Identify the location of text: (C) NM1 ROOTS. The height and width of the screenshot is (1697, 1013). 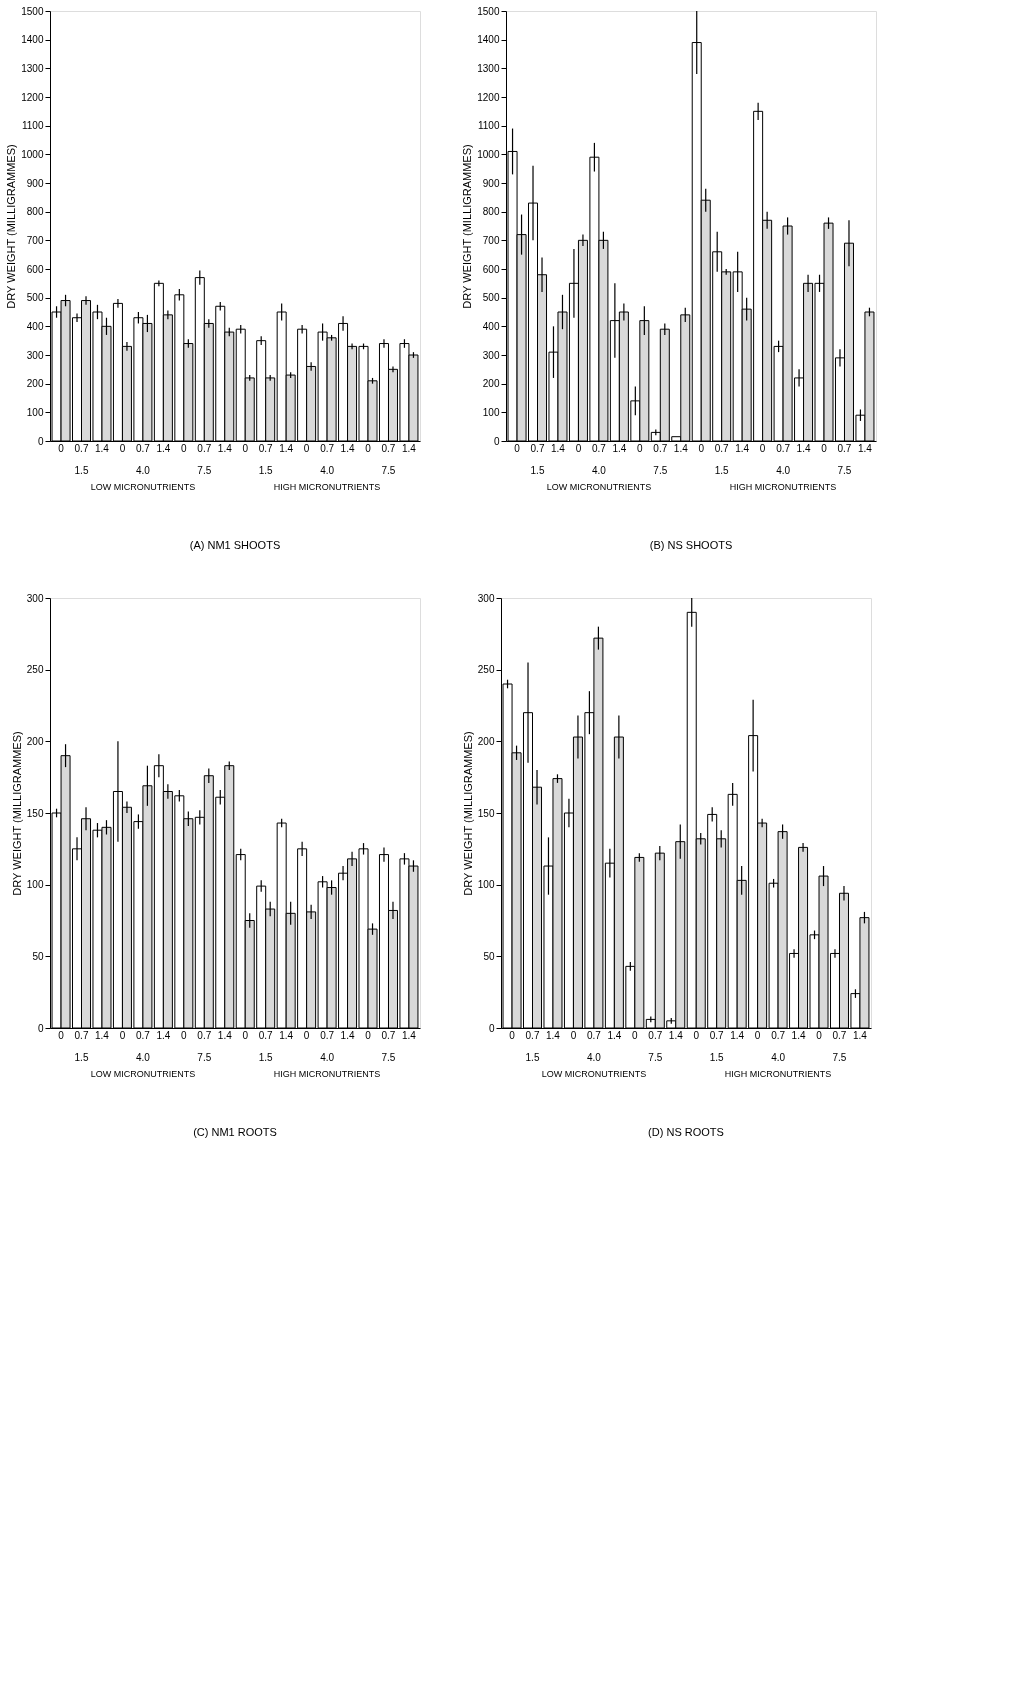
(235, 1132).